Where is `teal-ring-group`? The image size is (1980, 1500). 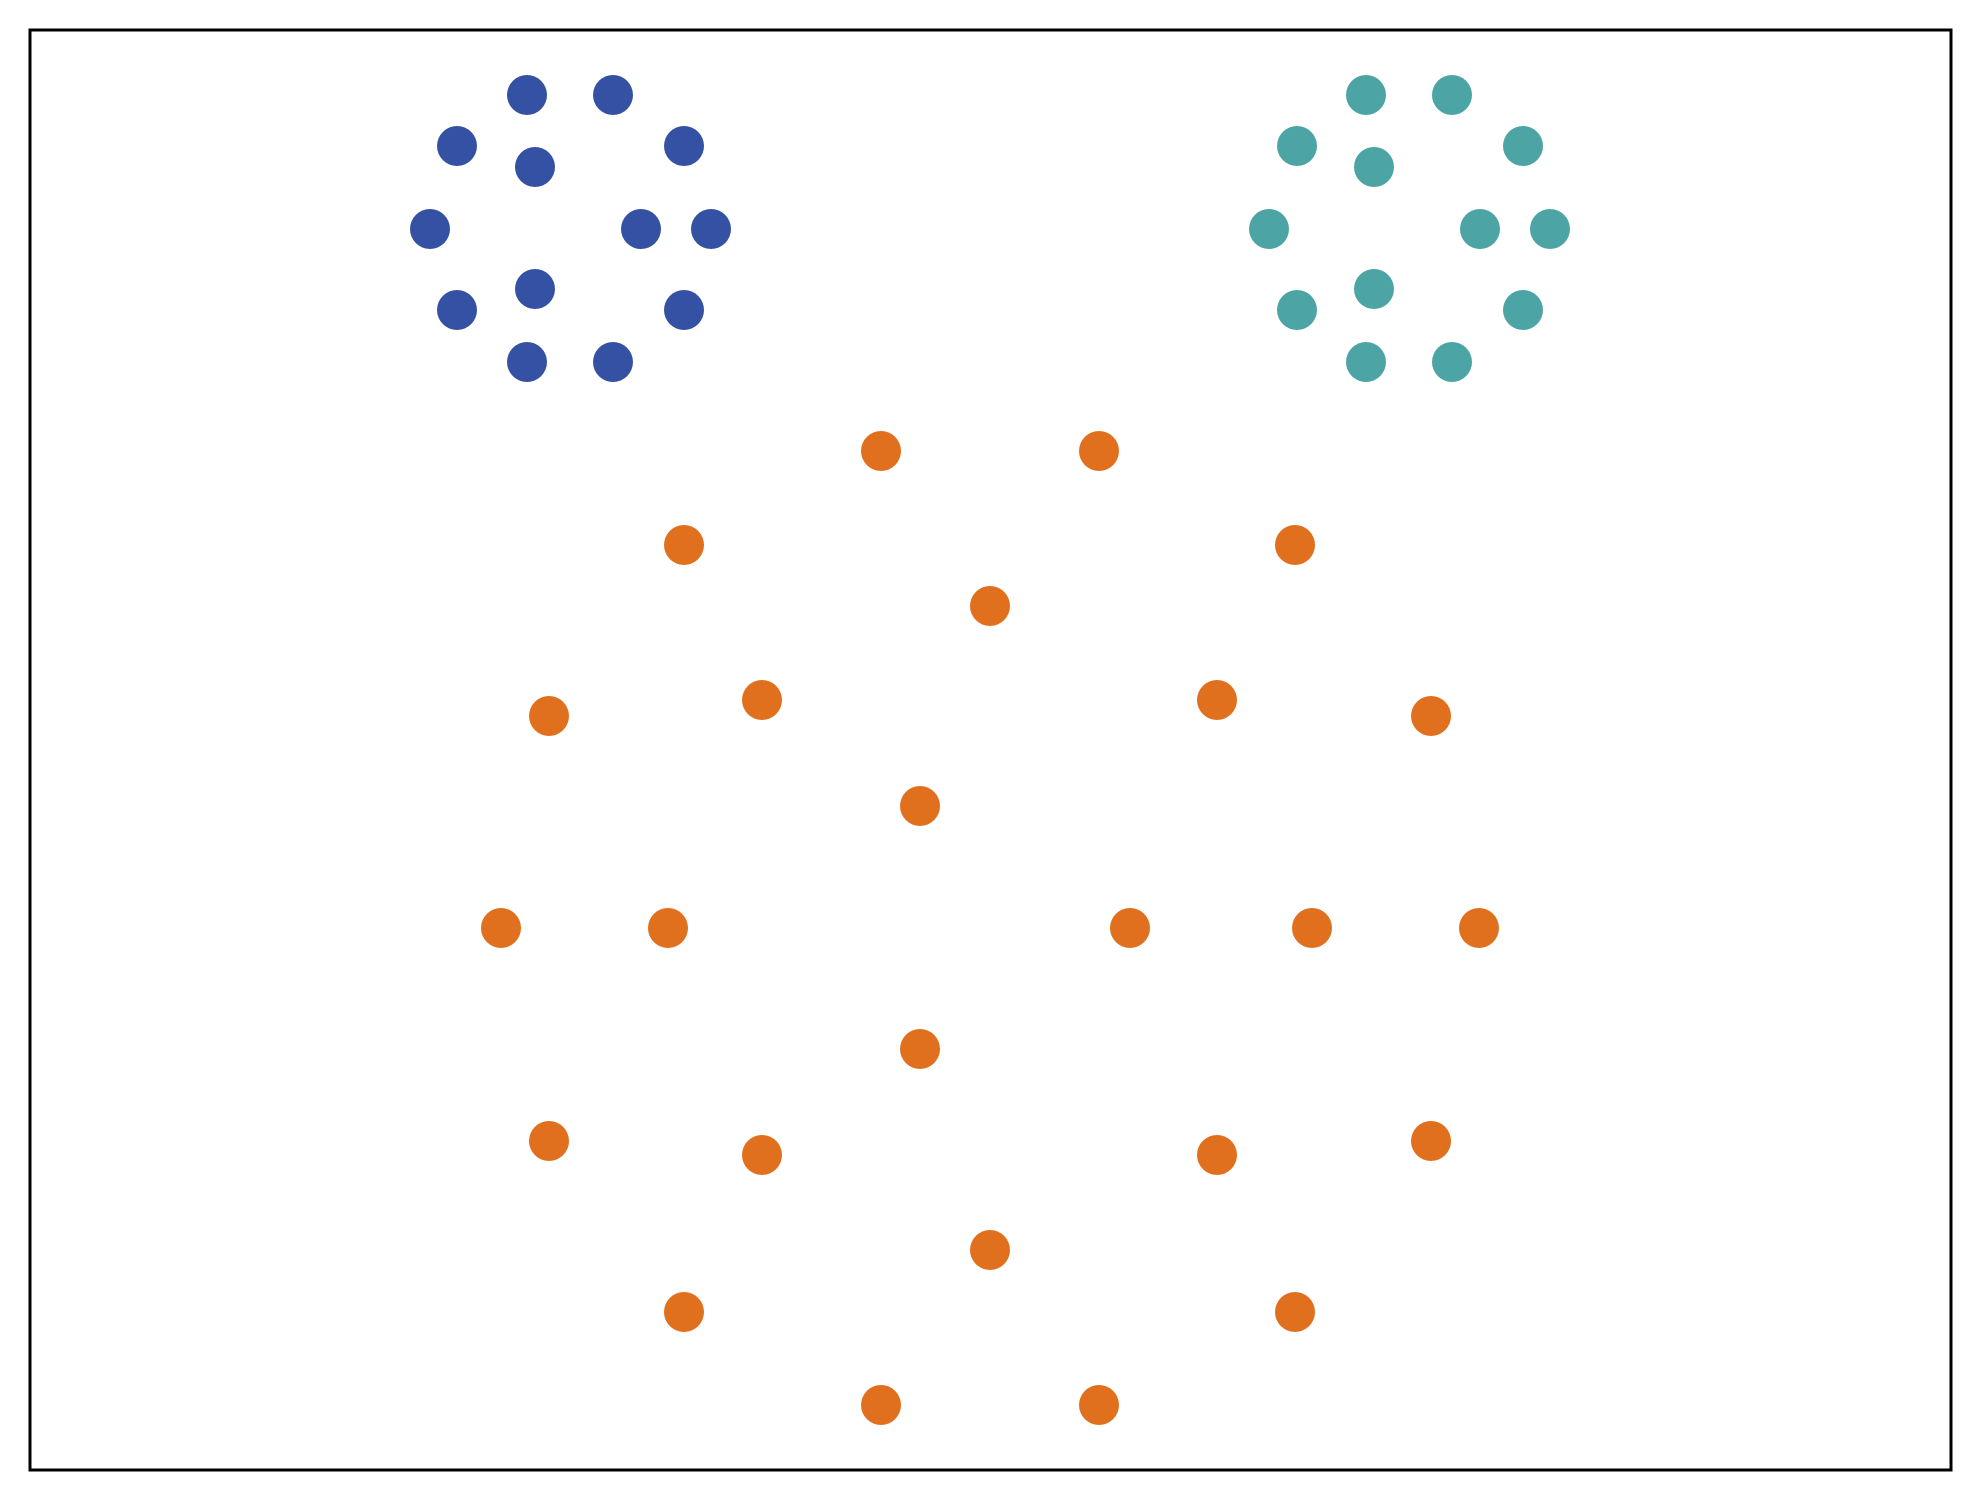
teal-ring-group is located at coordinates (1409, 228).